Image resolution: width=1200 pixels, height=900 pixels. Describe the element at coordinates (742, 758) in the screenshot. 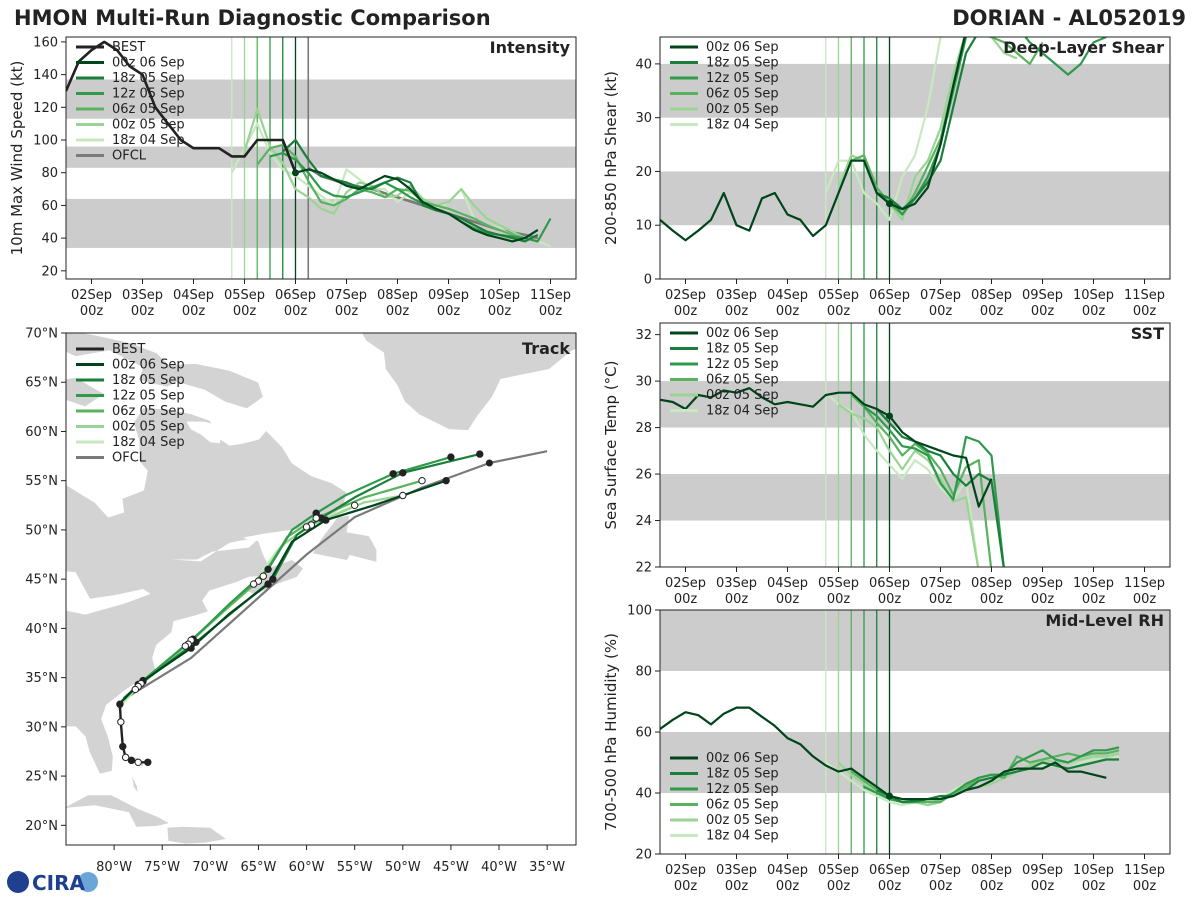

I see `legend-label: 00z 06 Sep` at that location.